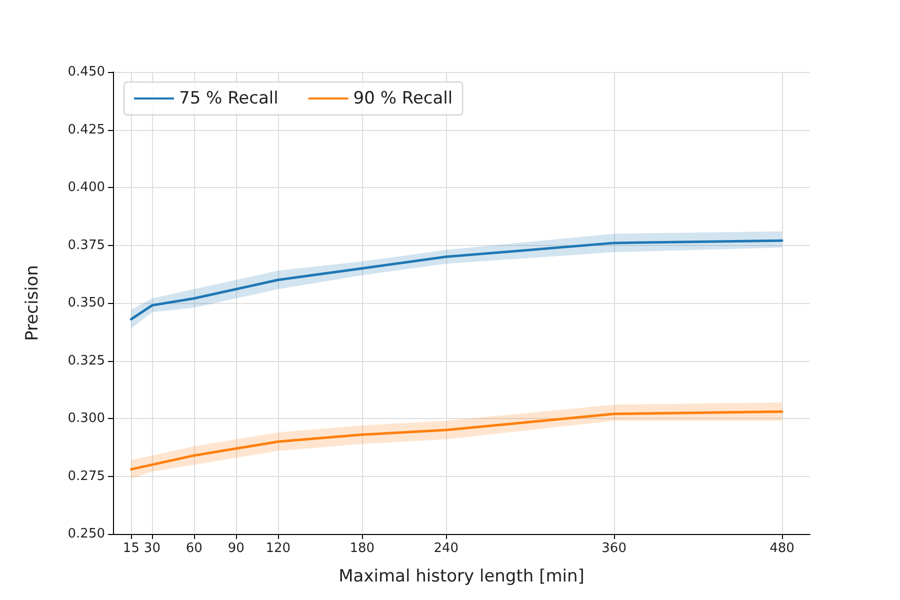 This screenshot has height=600, width=900. What do you see at coordinates (278, 548) in the screenshot?
I see `x-tick-label: 120` at bounding box center [278, 548].